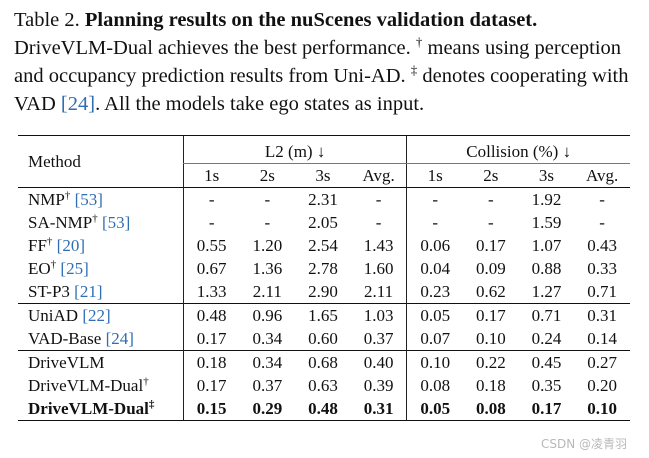  I want to click on method-cell: DriveVLM, so click(101, 362).